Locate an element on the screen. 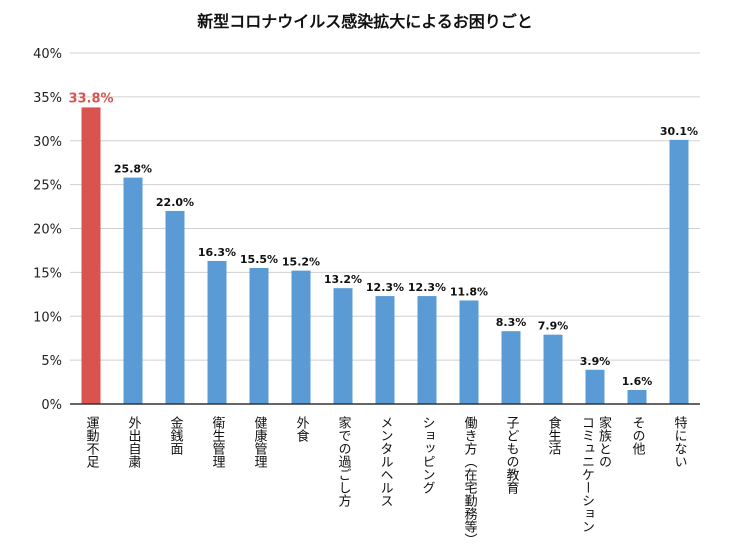  y-tick-label: 15% is located at coordinates (47, 273).